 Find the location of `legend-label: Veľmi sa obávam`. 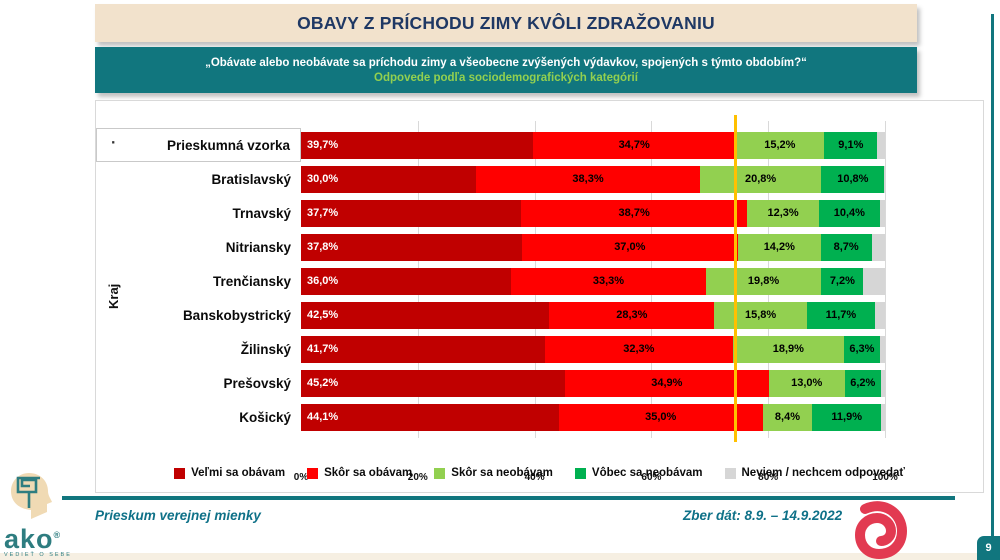

legend-label: Veľmi sa obávam is located at coordinates (238, 473).